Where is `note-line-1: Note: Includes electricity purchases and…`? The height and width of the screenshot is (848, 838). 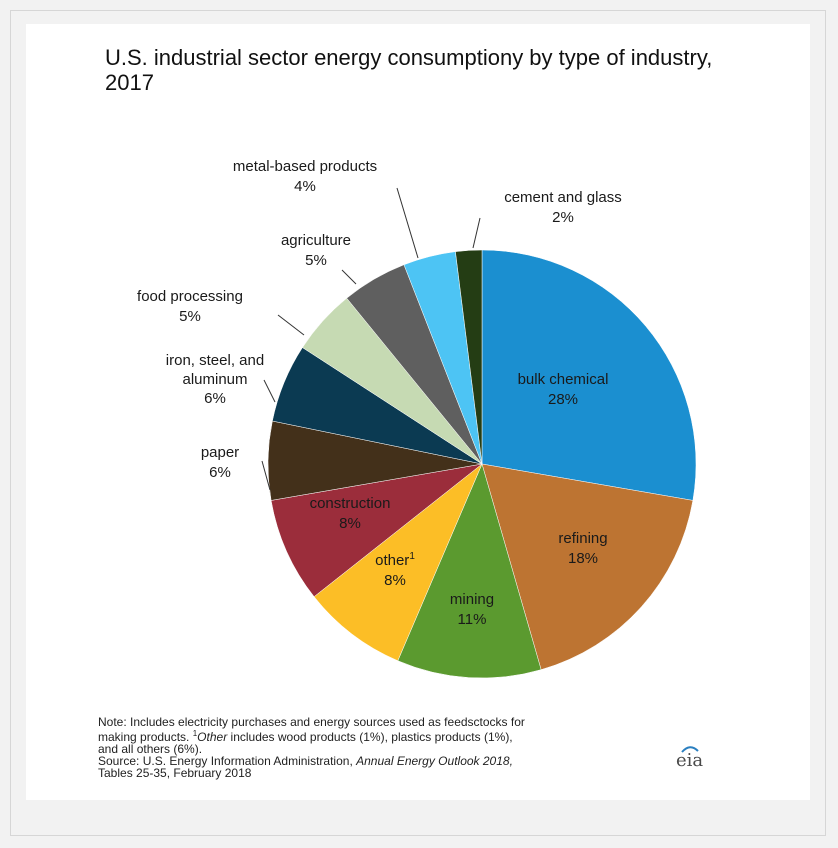 note-line-1: Note: Includes electricity purchases and… is located at coordinates (311, 722).